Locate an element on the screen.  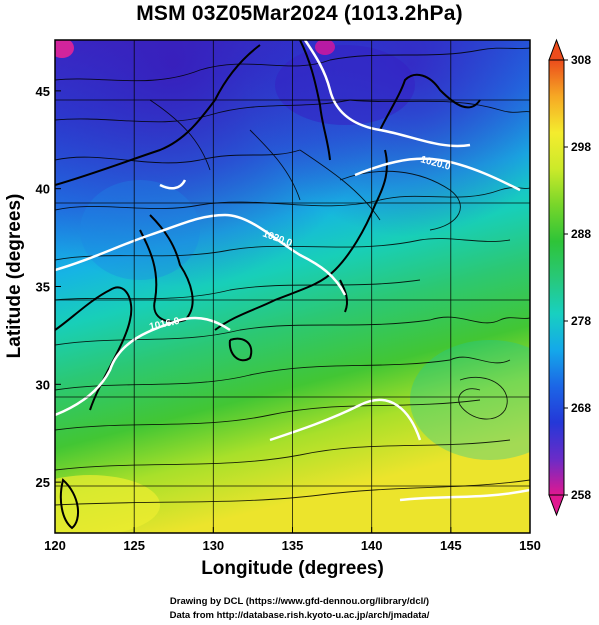
y-axis-ticks: 25 30 35 40 45 is located at coordinates (48, 287).